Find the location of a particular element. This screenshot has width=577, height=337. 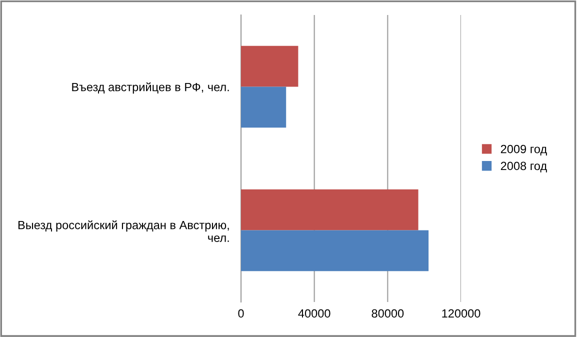

x-tick-label: 120000 is located at coordinates (461, 313).